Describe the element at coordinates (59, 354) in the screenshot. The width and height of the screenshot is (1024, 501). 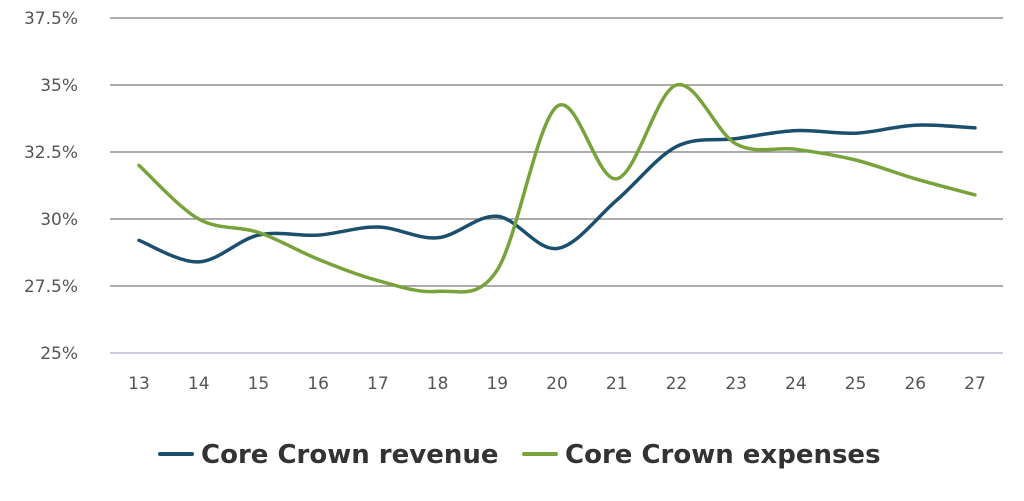
I see `y-tick-label: 25%` at that location.